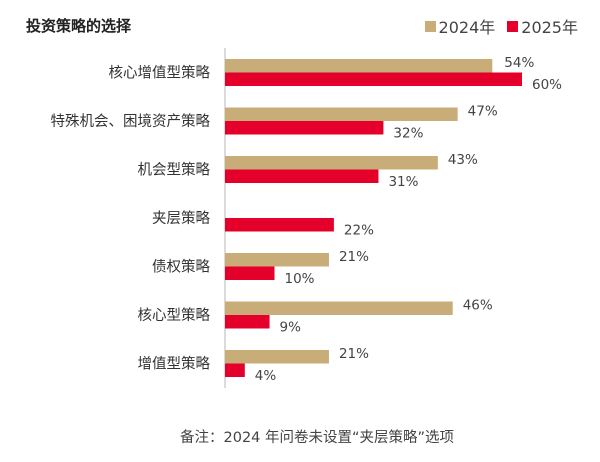 This screenshot has height=462, width=600. Describe the element at coordinates (266, 376) in the screenshot. I see `data-label: 4%` at that location.